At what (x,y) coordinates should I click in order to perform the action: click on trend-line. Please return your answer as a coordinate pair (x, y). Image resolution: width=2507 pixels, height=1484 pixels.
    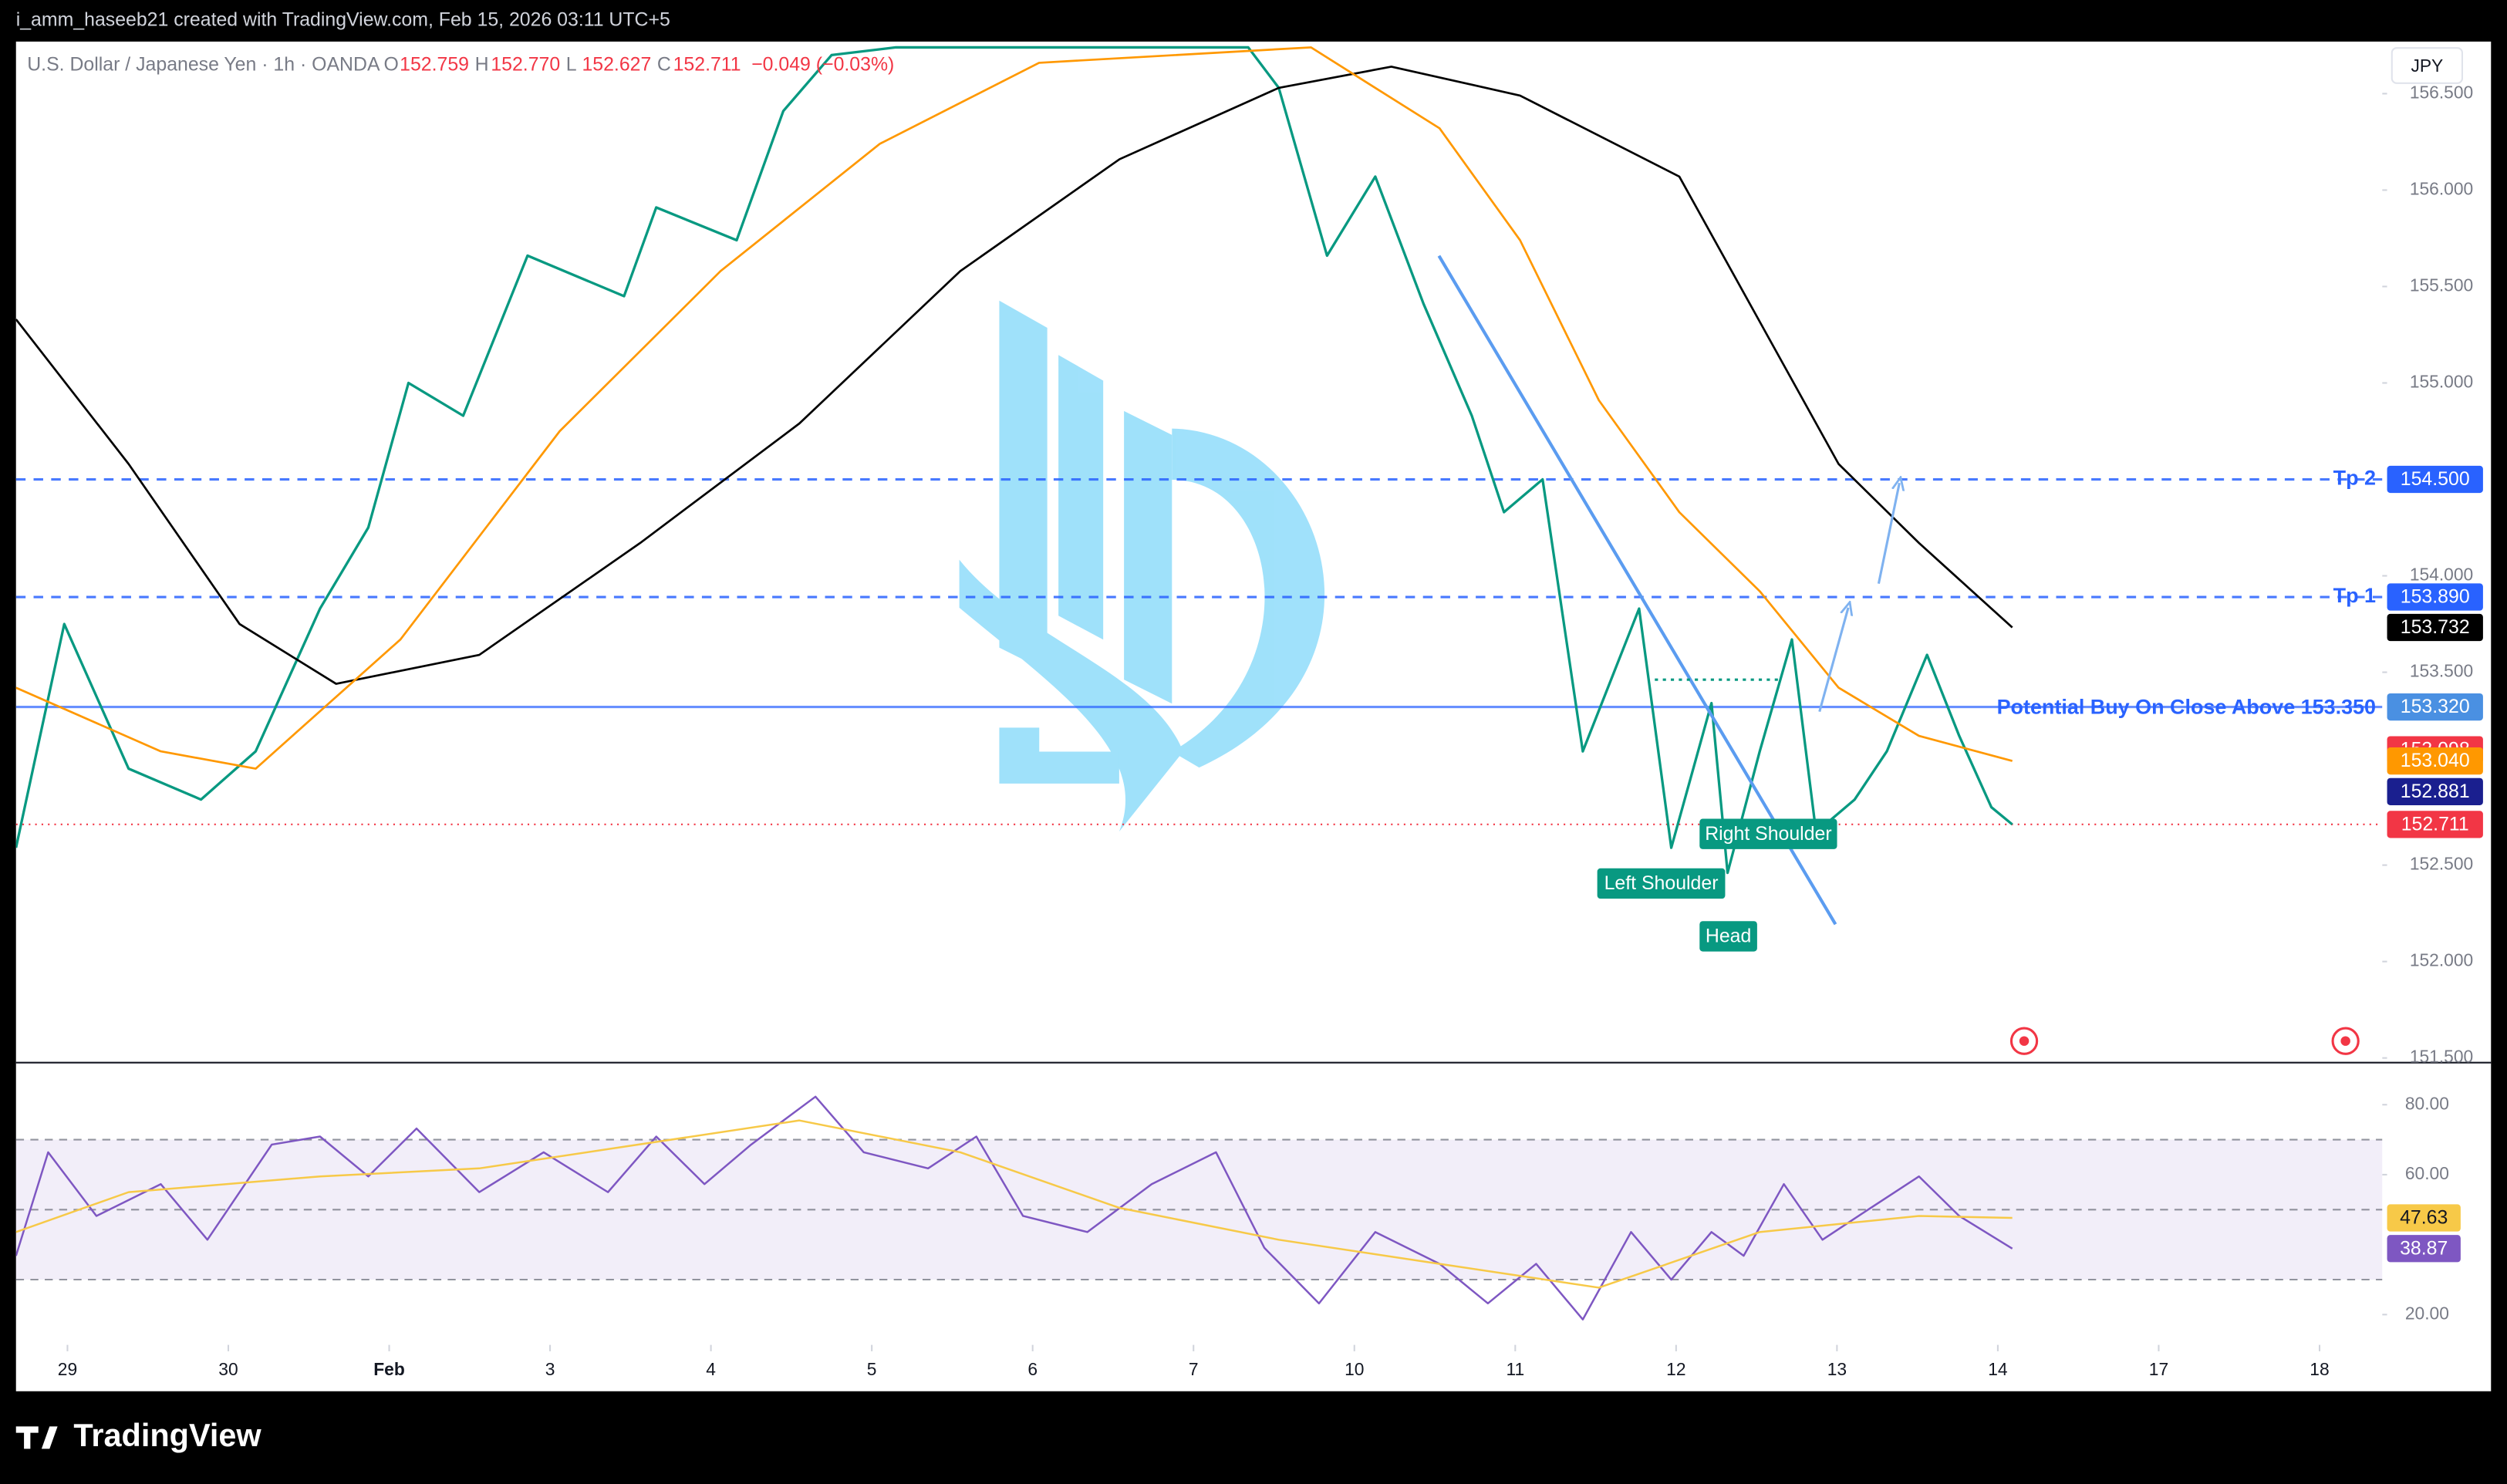
    Looking at the image, I should click on (1637, 590).